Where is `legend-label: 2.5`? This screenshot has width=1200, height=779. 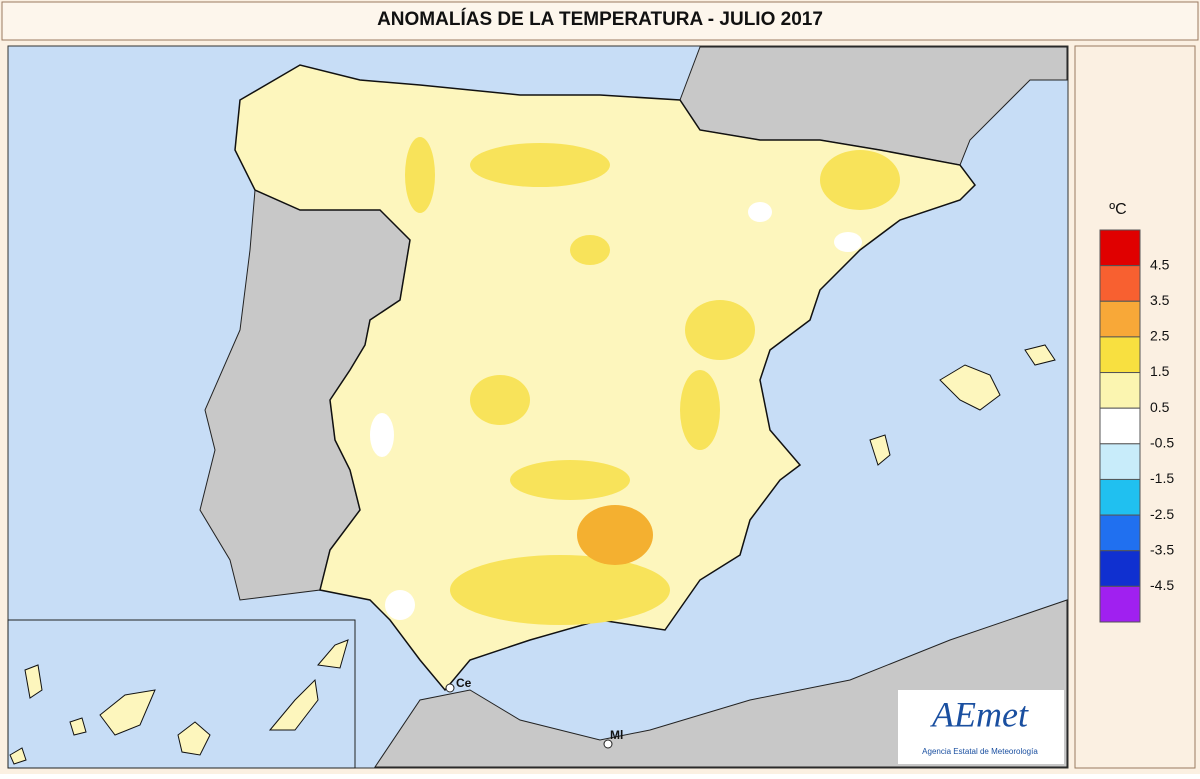 legend-label: 2.5 is located at coordinates (1160, 336).